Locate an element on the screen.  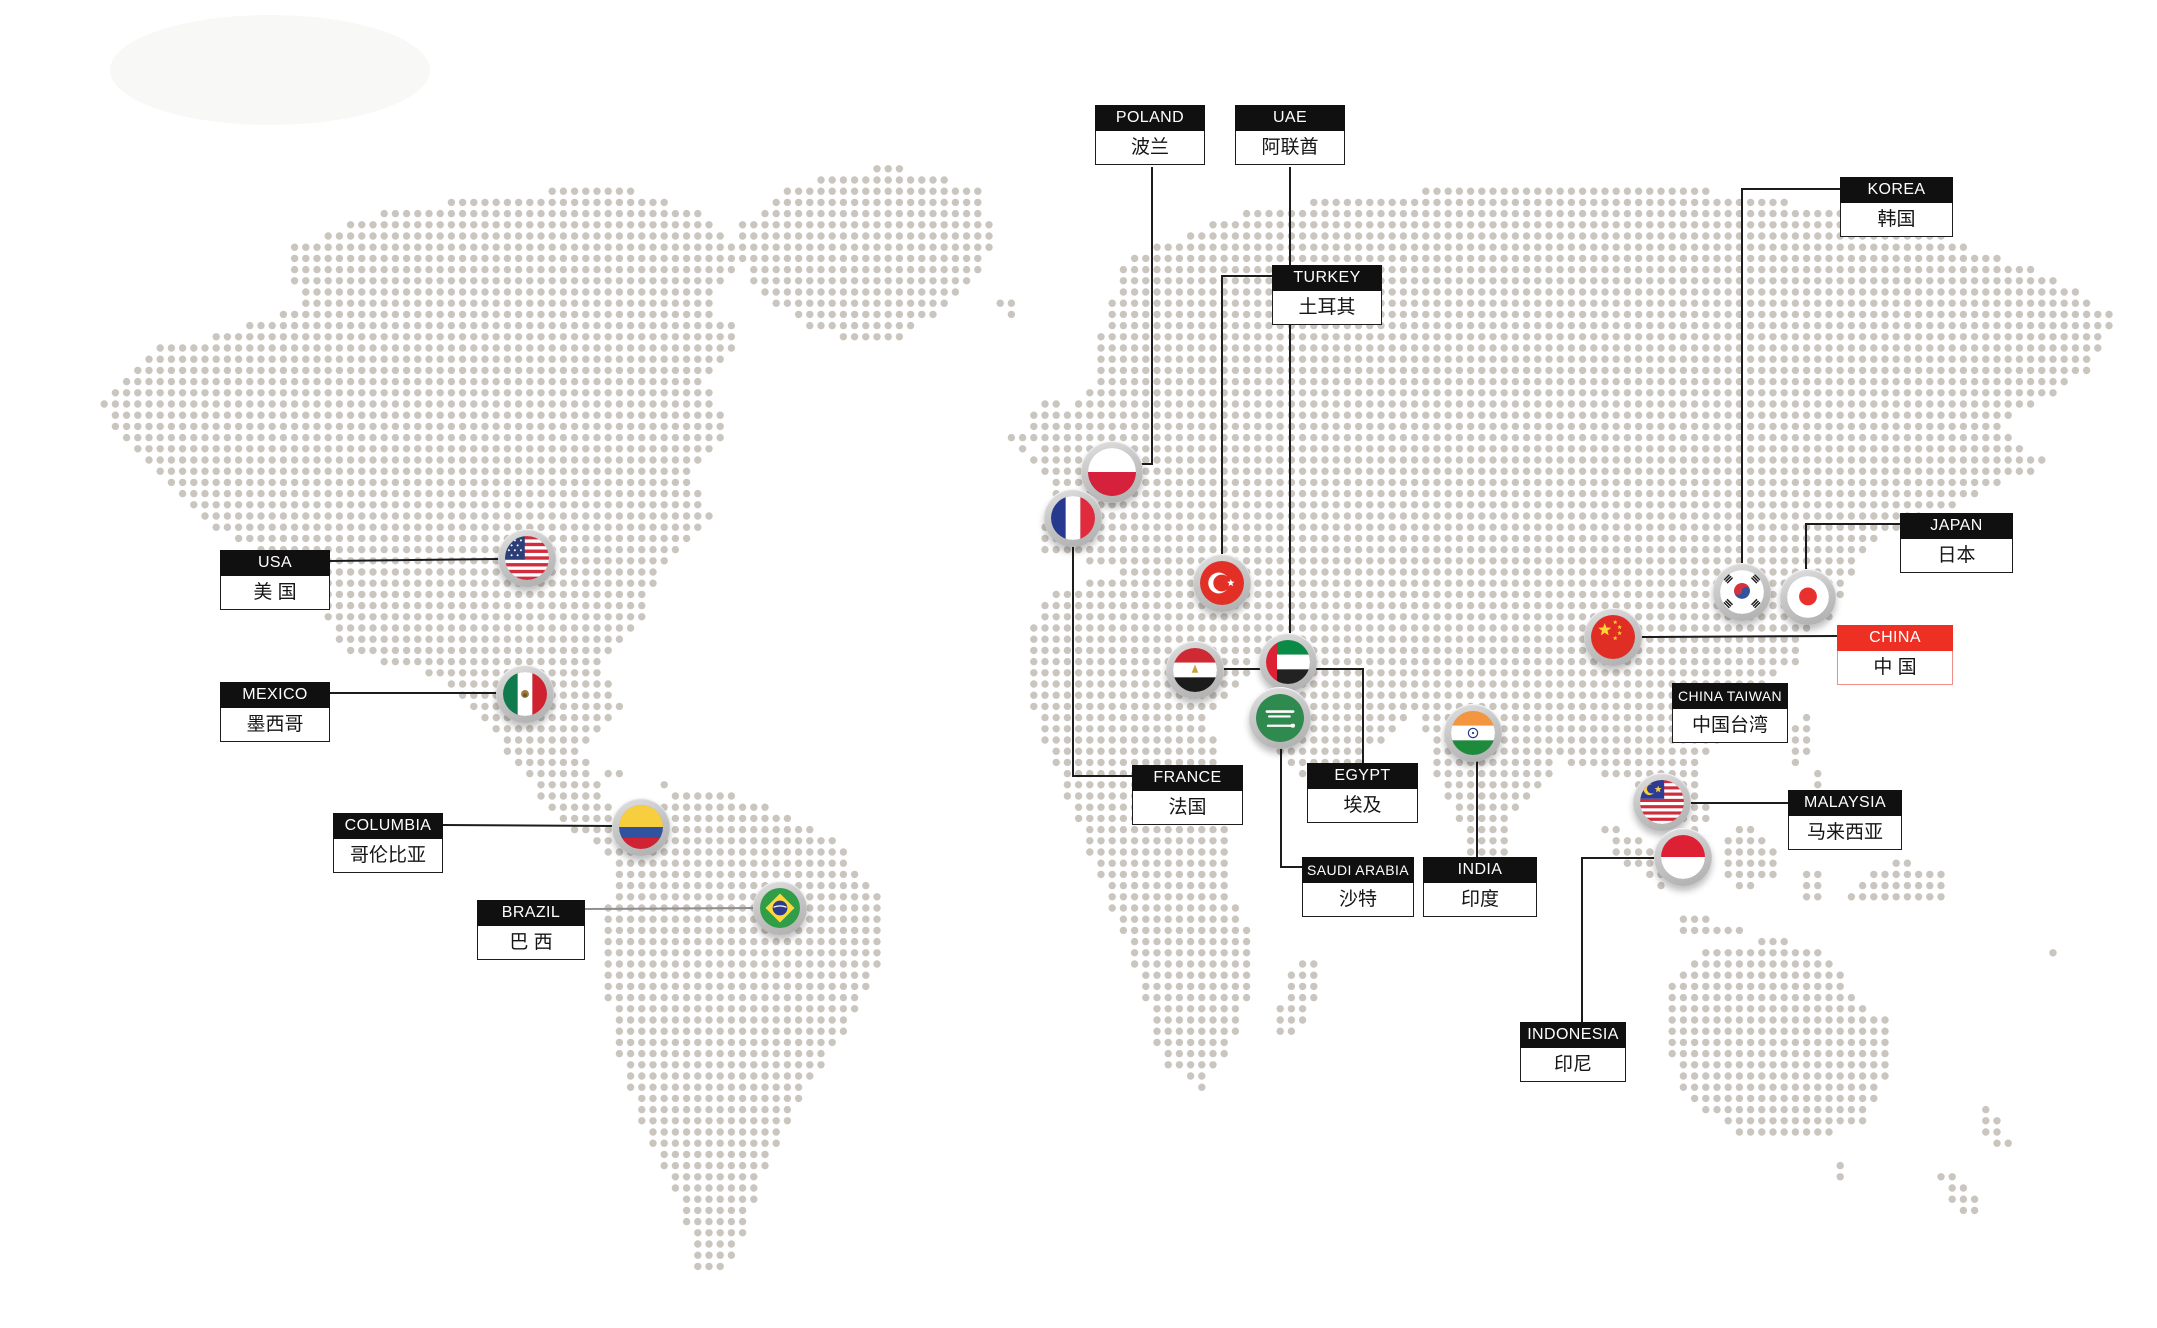
pin-china is located at coordinates (1613, 637).